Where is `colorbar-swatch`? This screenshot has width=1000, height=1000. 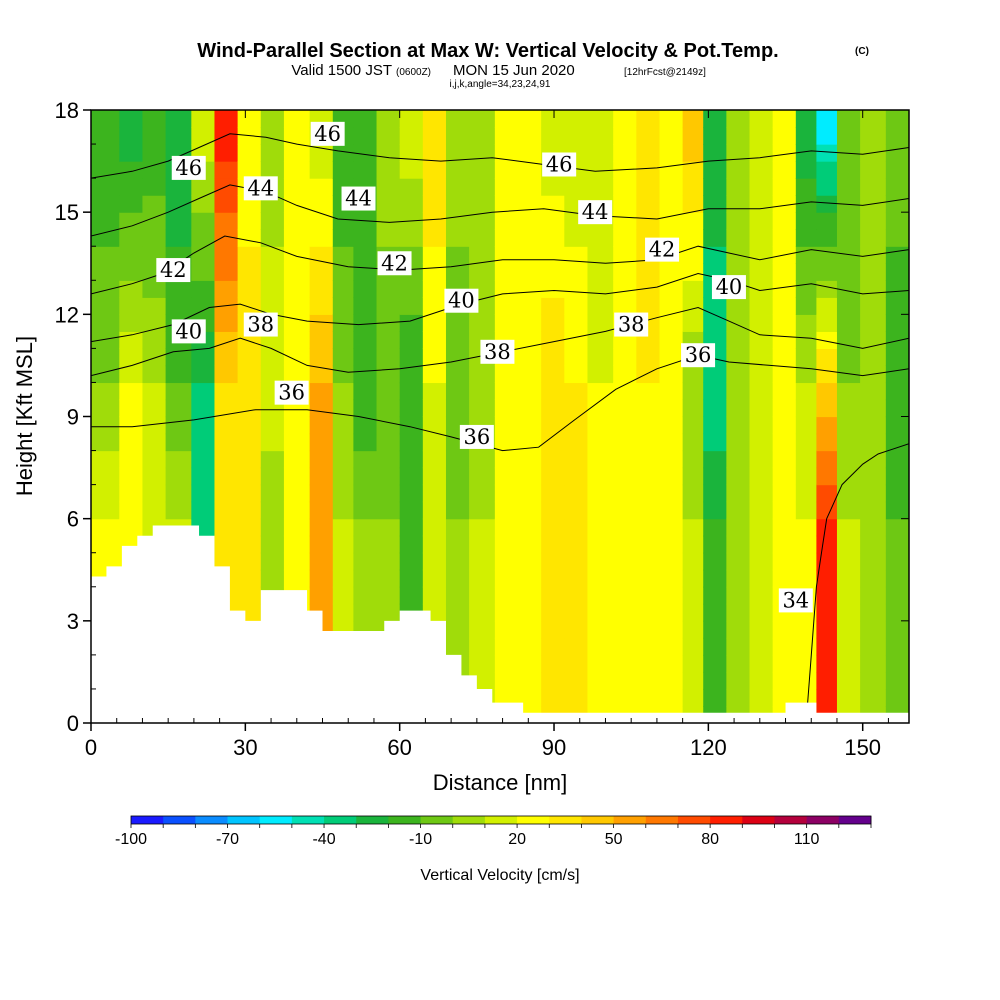 colorbar-swatch is located at coordinates (823, 820).